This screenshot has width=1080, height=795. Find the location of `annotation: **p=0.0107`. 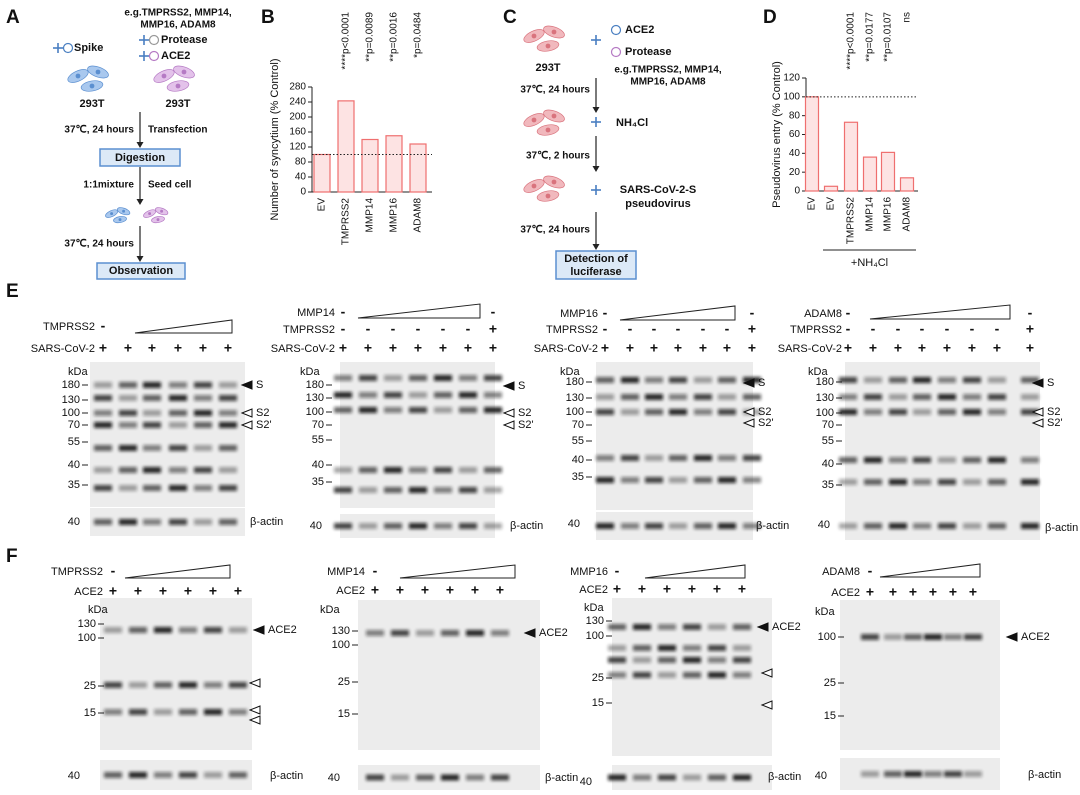

annotation: **p=0.0107 is located at coordinates (888, 37).